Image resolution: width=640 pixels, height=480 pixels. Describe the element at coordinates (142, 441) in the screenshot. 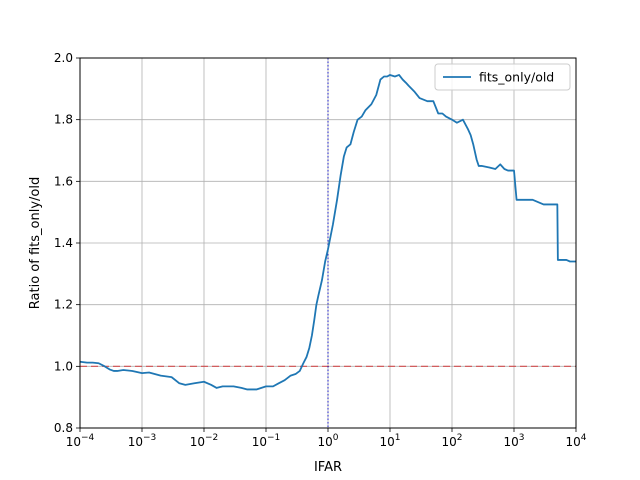

I see `x-tick-label: 10⁻³` at that location.